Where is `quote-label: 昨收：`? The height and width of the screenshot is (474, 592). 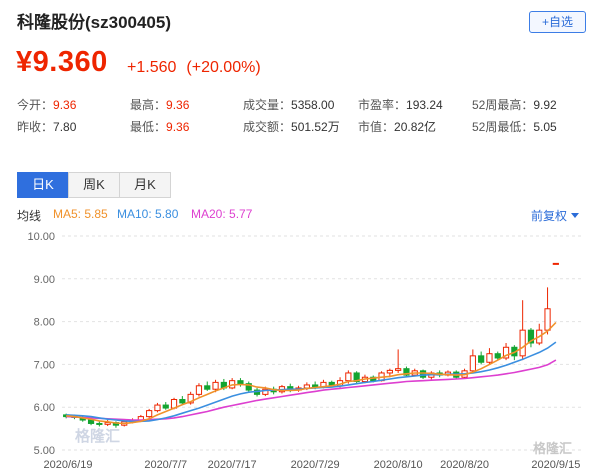 quote-label: 昨收： is located at coordinates (35, 127).